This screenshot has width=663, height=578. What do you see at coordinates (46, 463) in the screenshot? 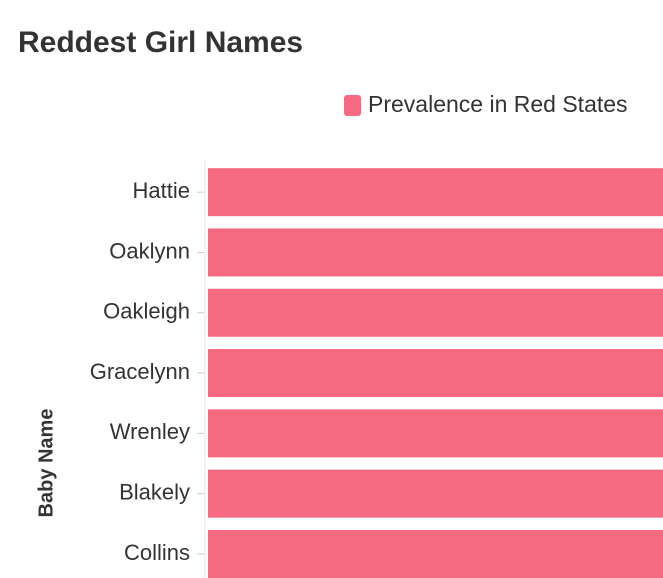
I see `y-axis-title: Baby Name` at bounding box center [46, 463].